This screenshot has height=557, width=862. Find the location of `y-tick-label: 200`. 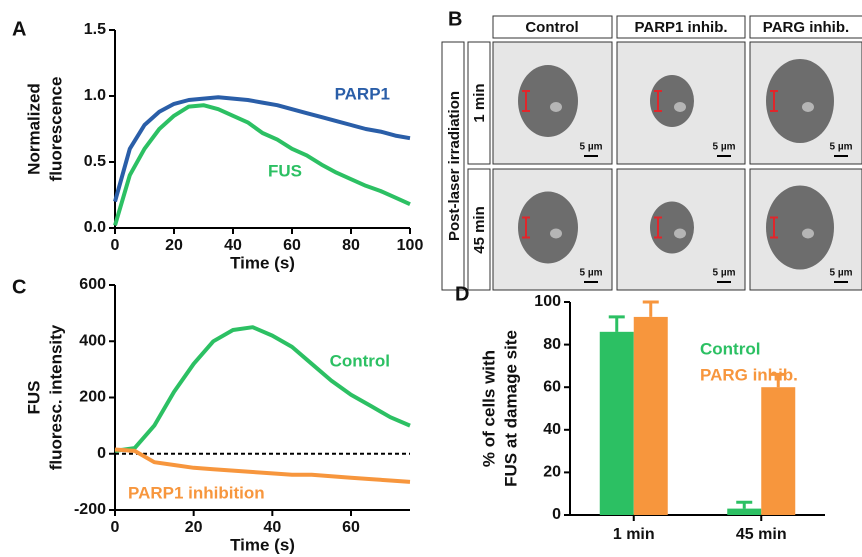

y-tick-label: 200 is located at coordinates (92, 397).